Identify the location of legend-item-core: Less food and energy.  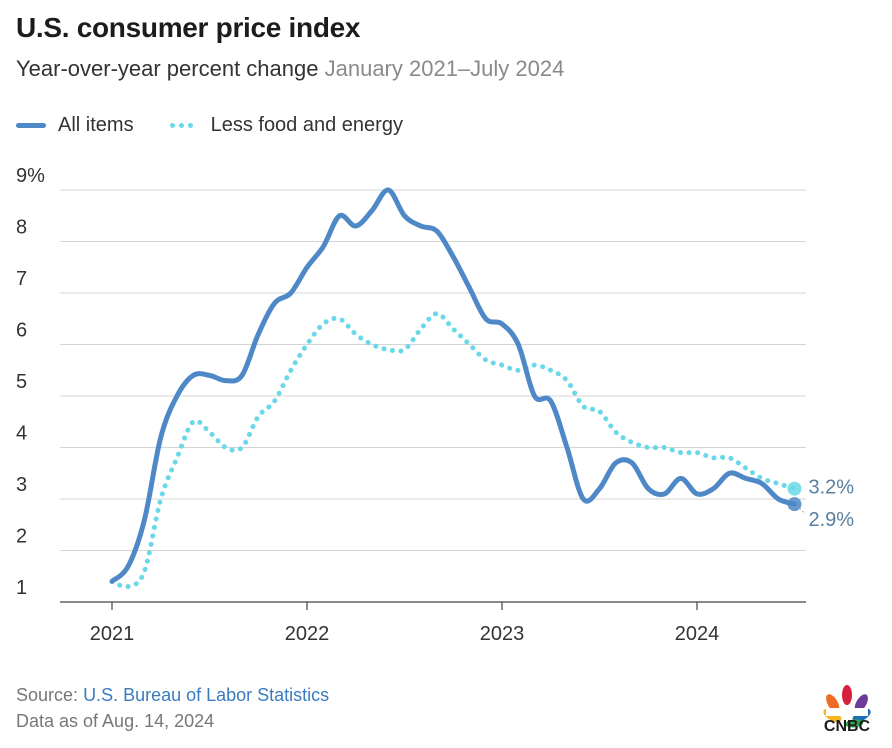
(286, 125).